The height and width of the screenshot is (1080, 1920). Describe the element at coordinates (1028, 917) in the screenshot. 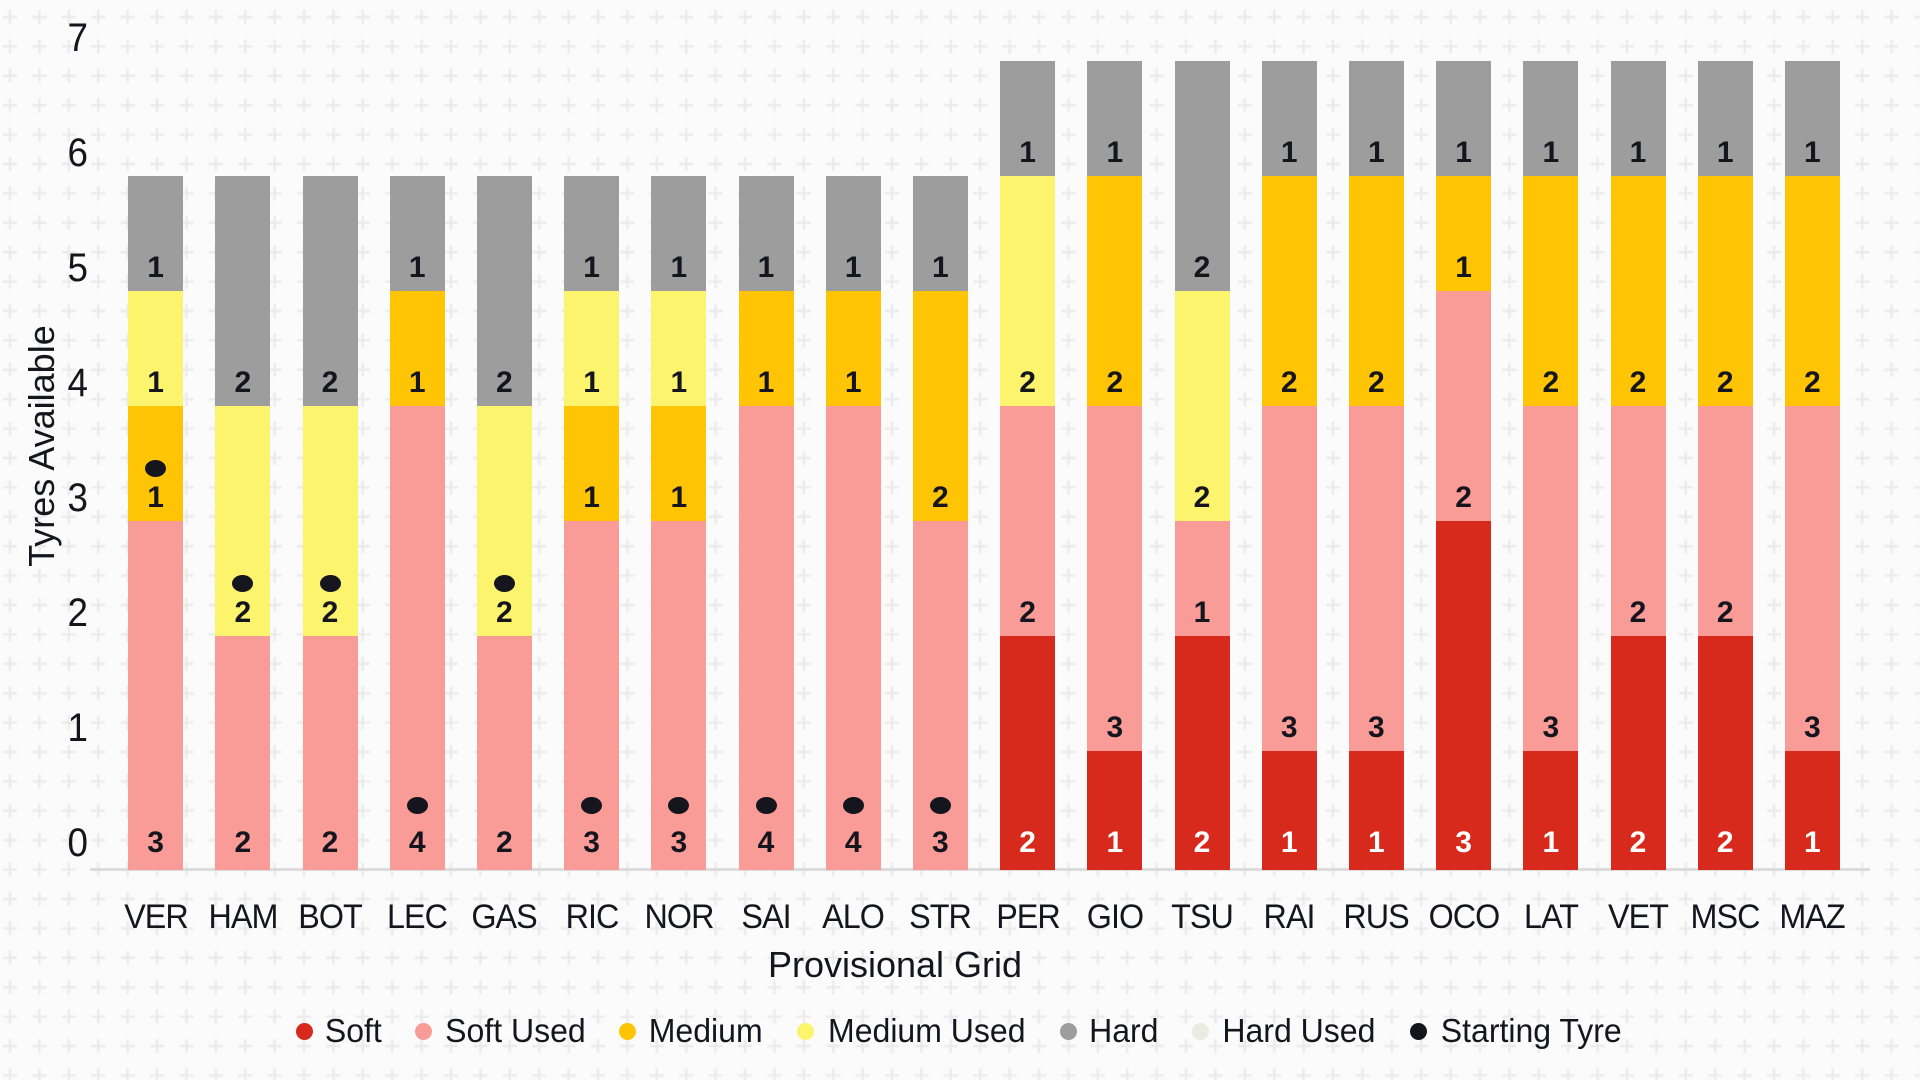

I see `x-tick-PER: PER` at that location.